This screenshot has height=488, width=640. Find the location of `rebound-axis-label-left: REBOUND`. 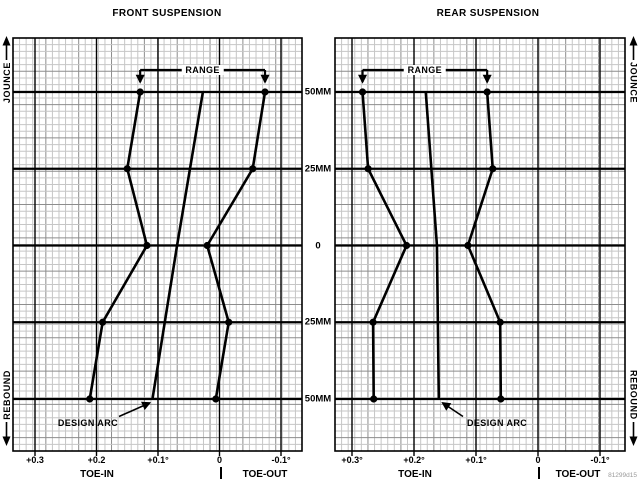

rebound-axis-label-left: REBOUND is located at coordinates (6, 408).